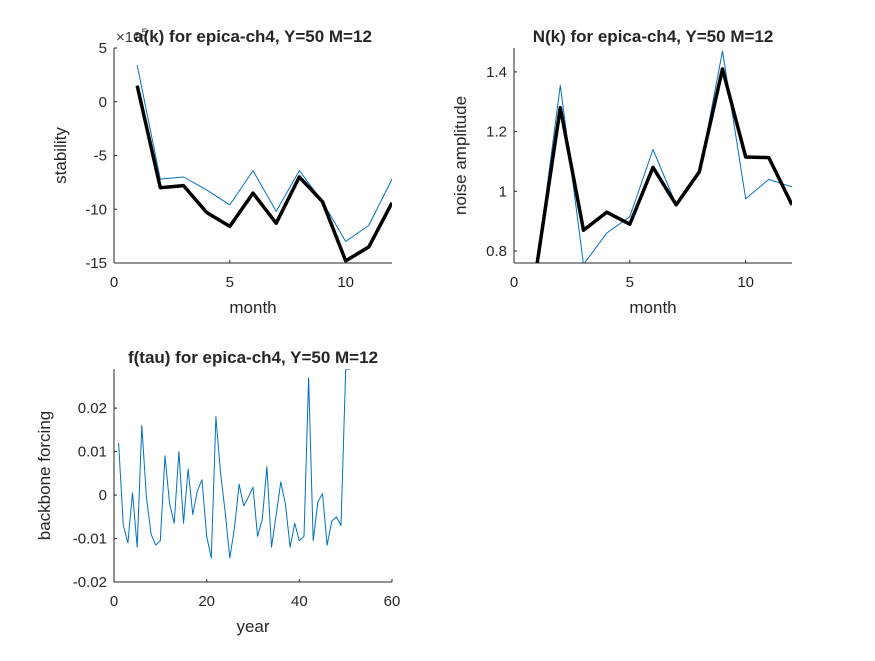 The image size is (875, 661). Describe the element at coordinates (132, 36) in the screenshot. I see `y-exponent-label: ×10⁵` at that location.